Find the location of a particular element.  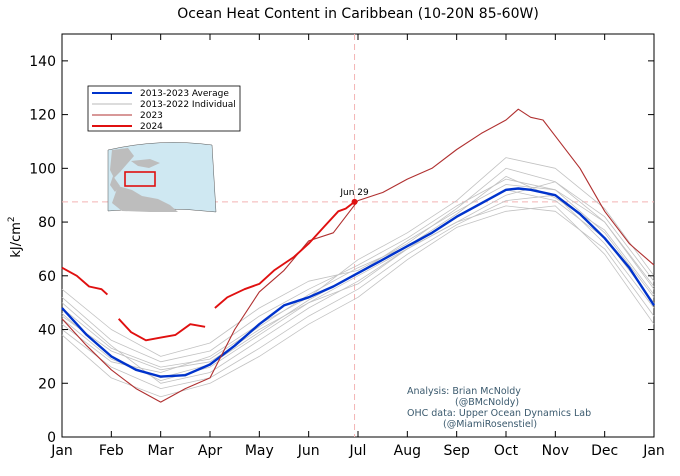

x-tick-label: Sep is located at coordinates (456, 451).